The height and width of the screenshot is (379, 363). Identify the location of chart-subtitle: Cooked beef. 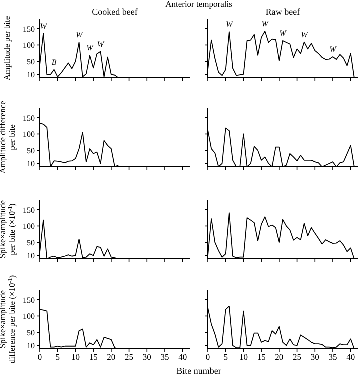
(115, 12).